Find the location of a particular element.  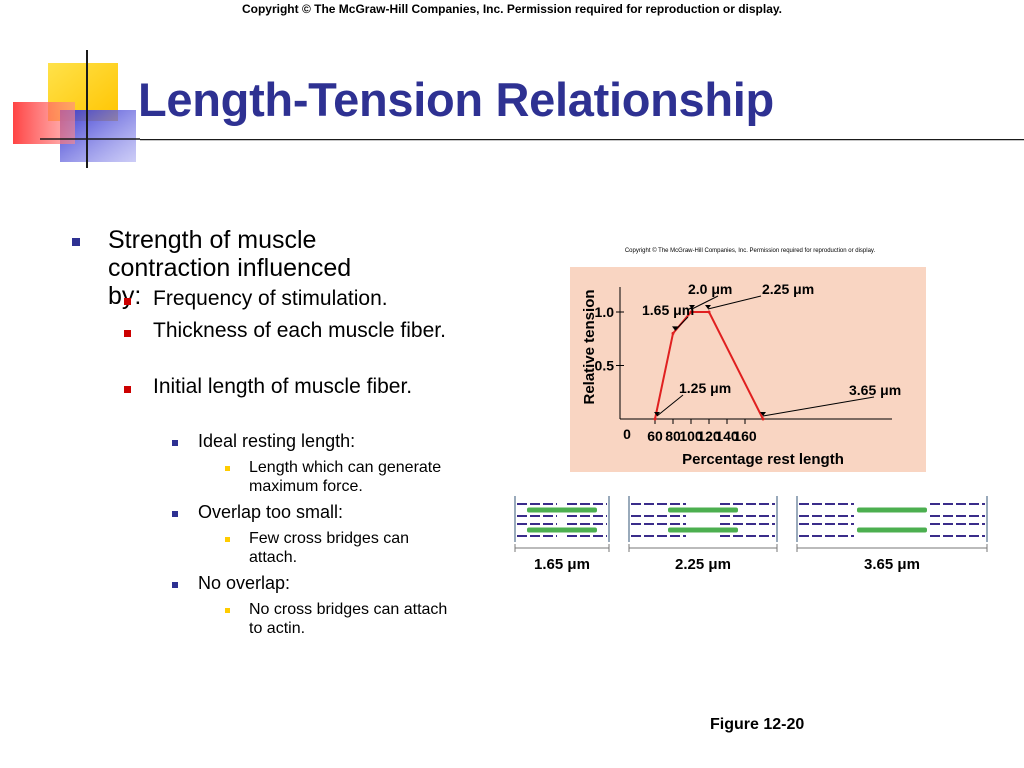

annotation-label: 1.25 μm is located at coordinates (705, 388).